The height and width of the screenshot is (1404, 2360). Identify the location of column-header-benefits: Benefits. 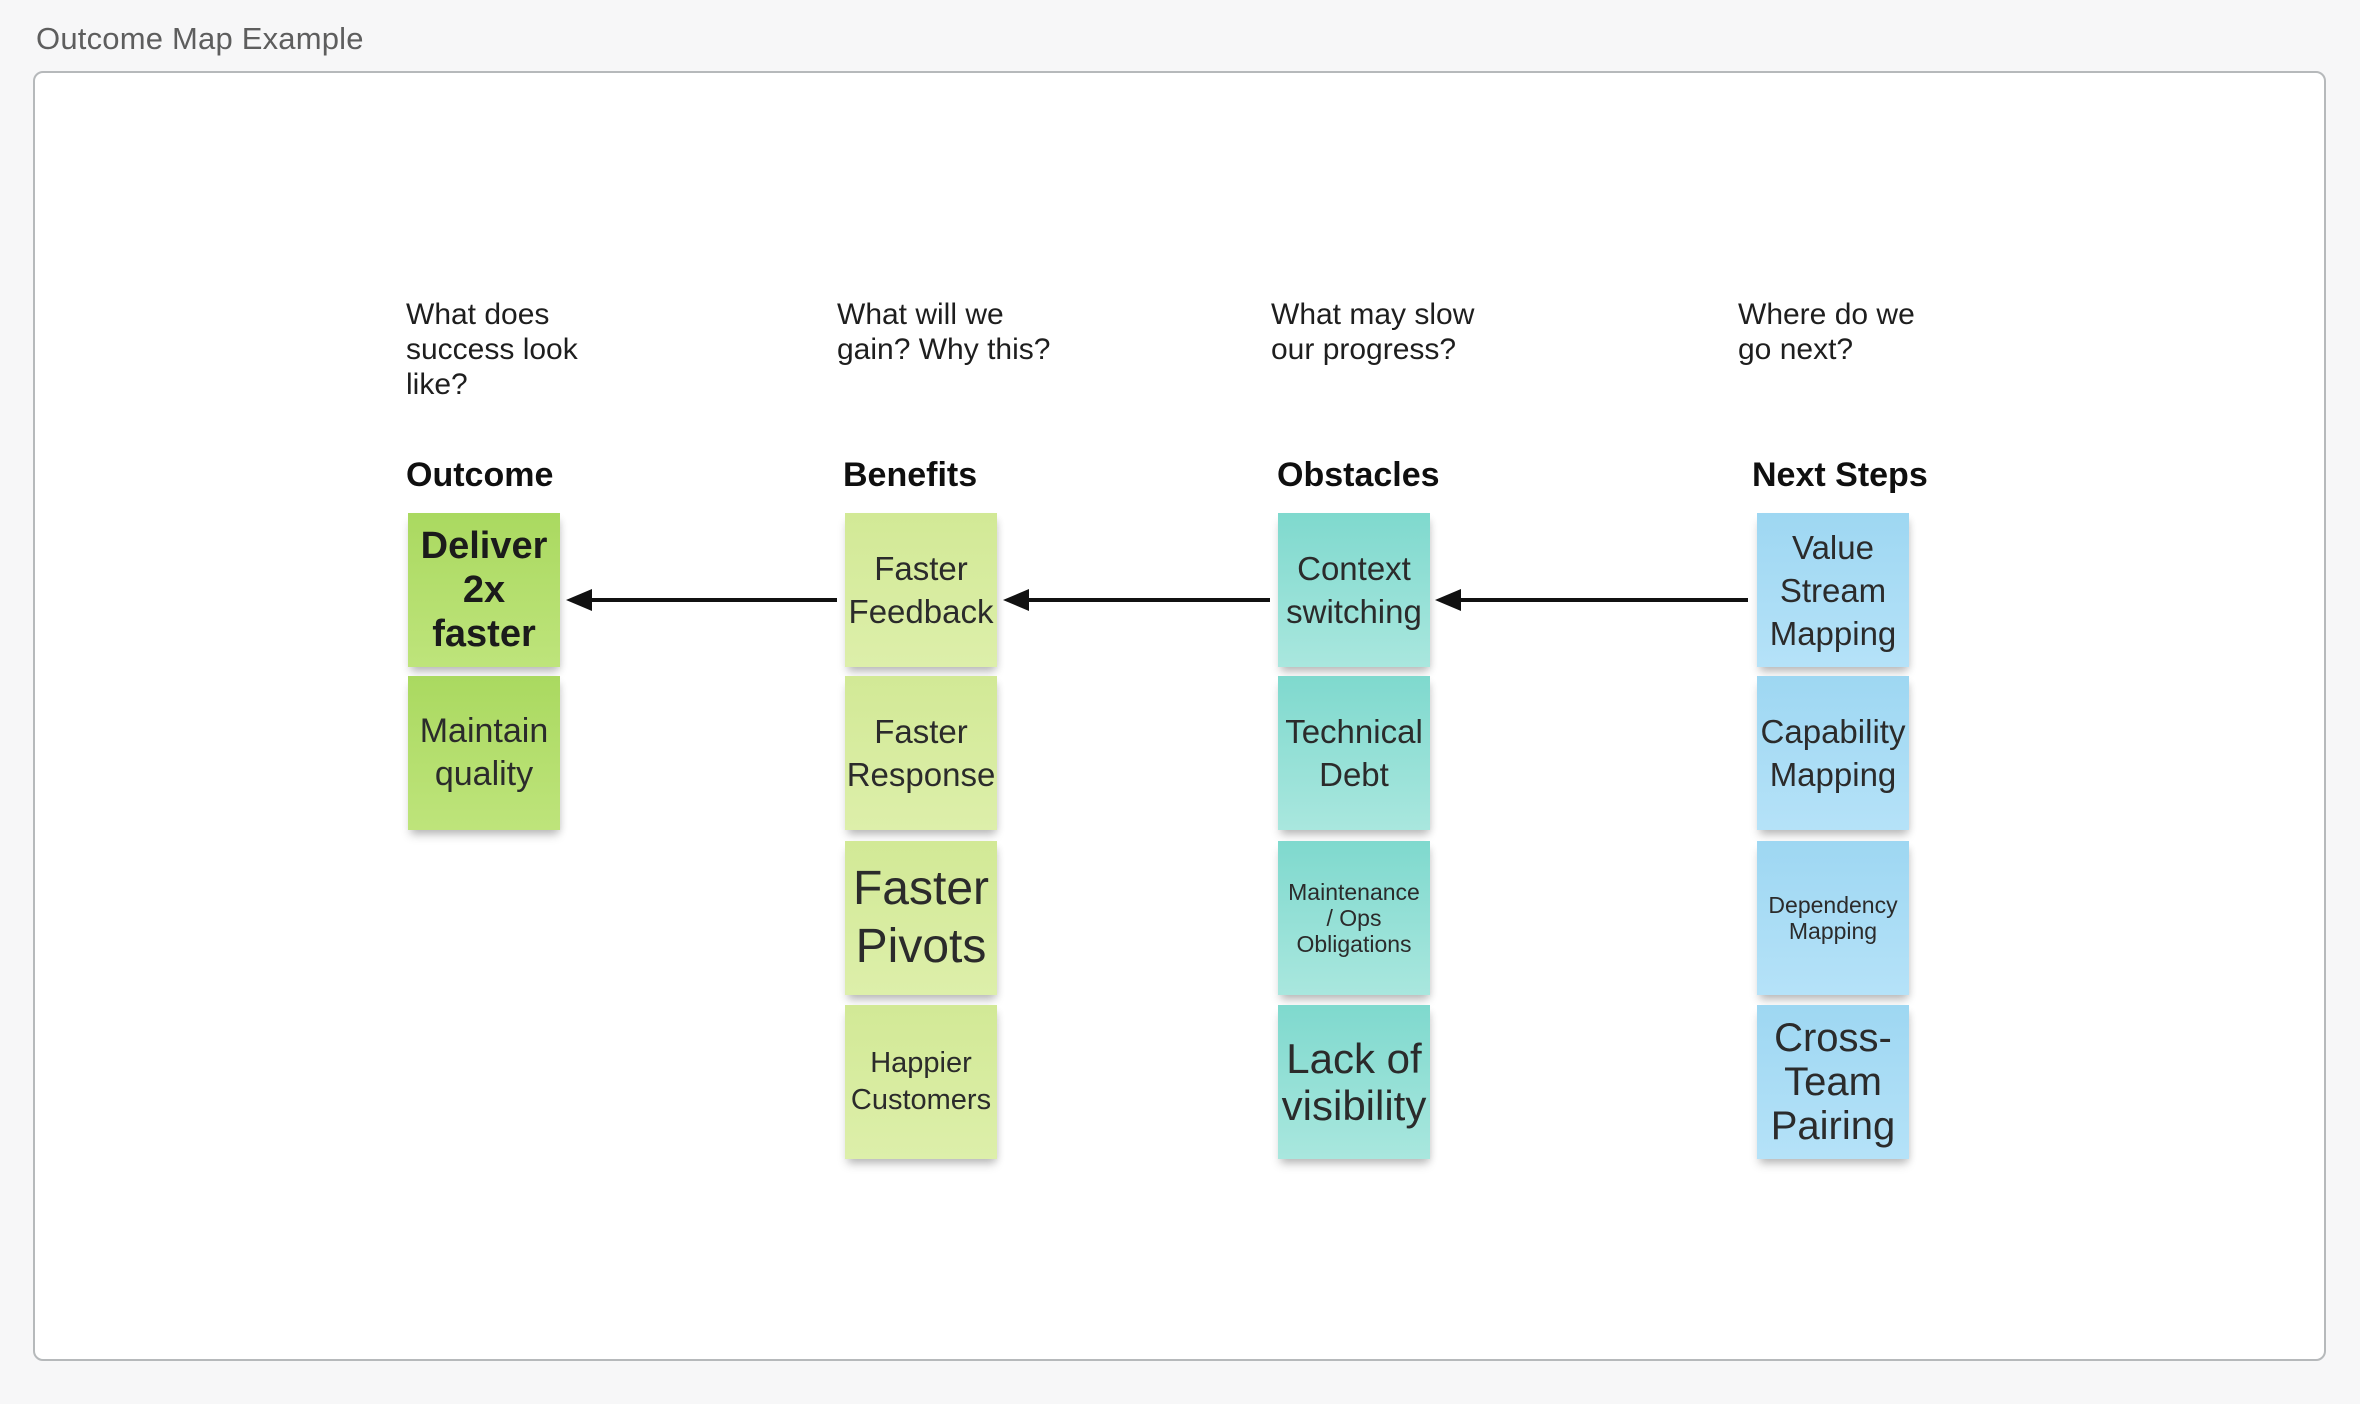
(910, 475).